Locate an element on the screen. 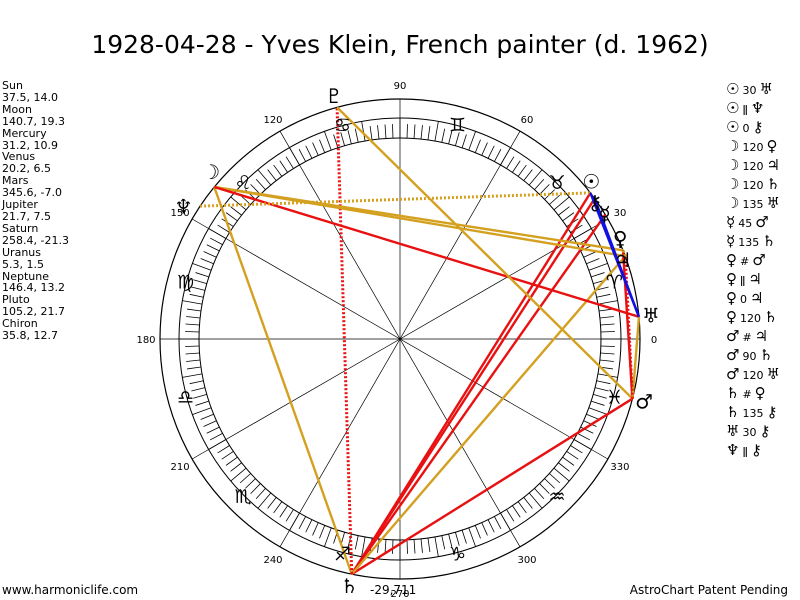 The width and height of the screenshot is (800, 600). degree-label: 330 is located at coordinates (619, 467).